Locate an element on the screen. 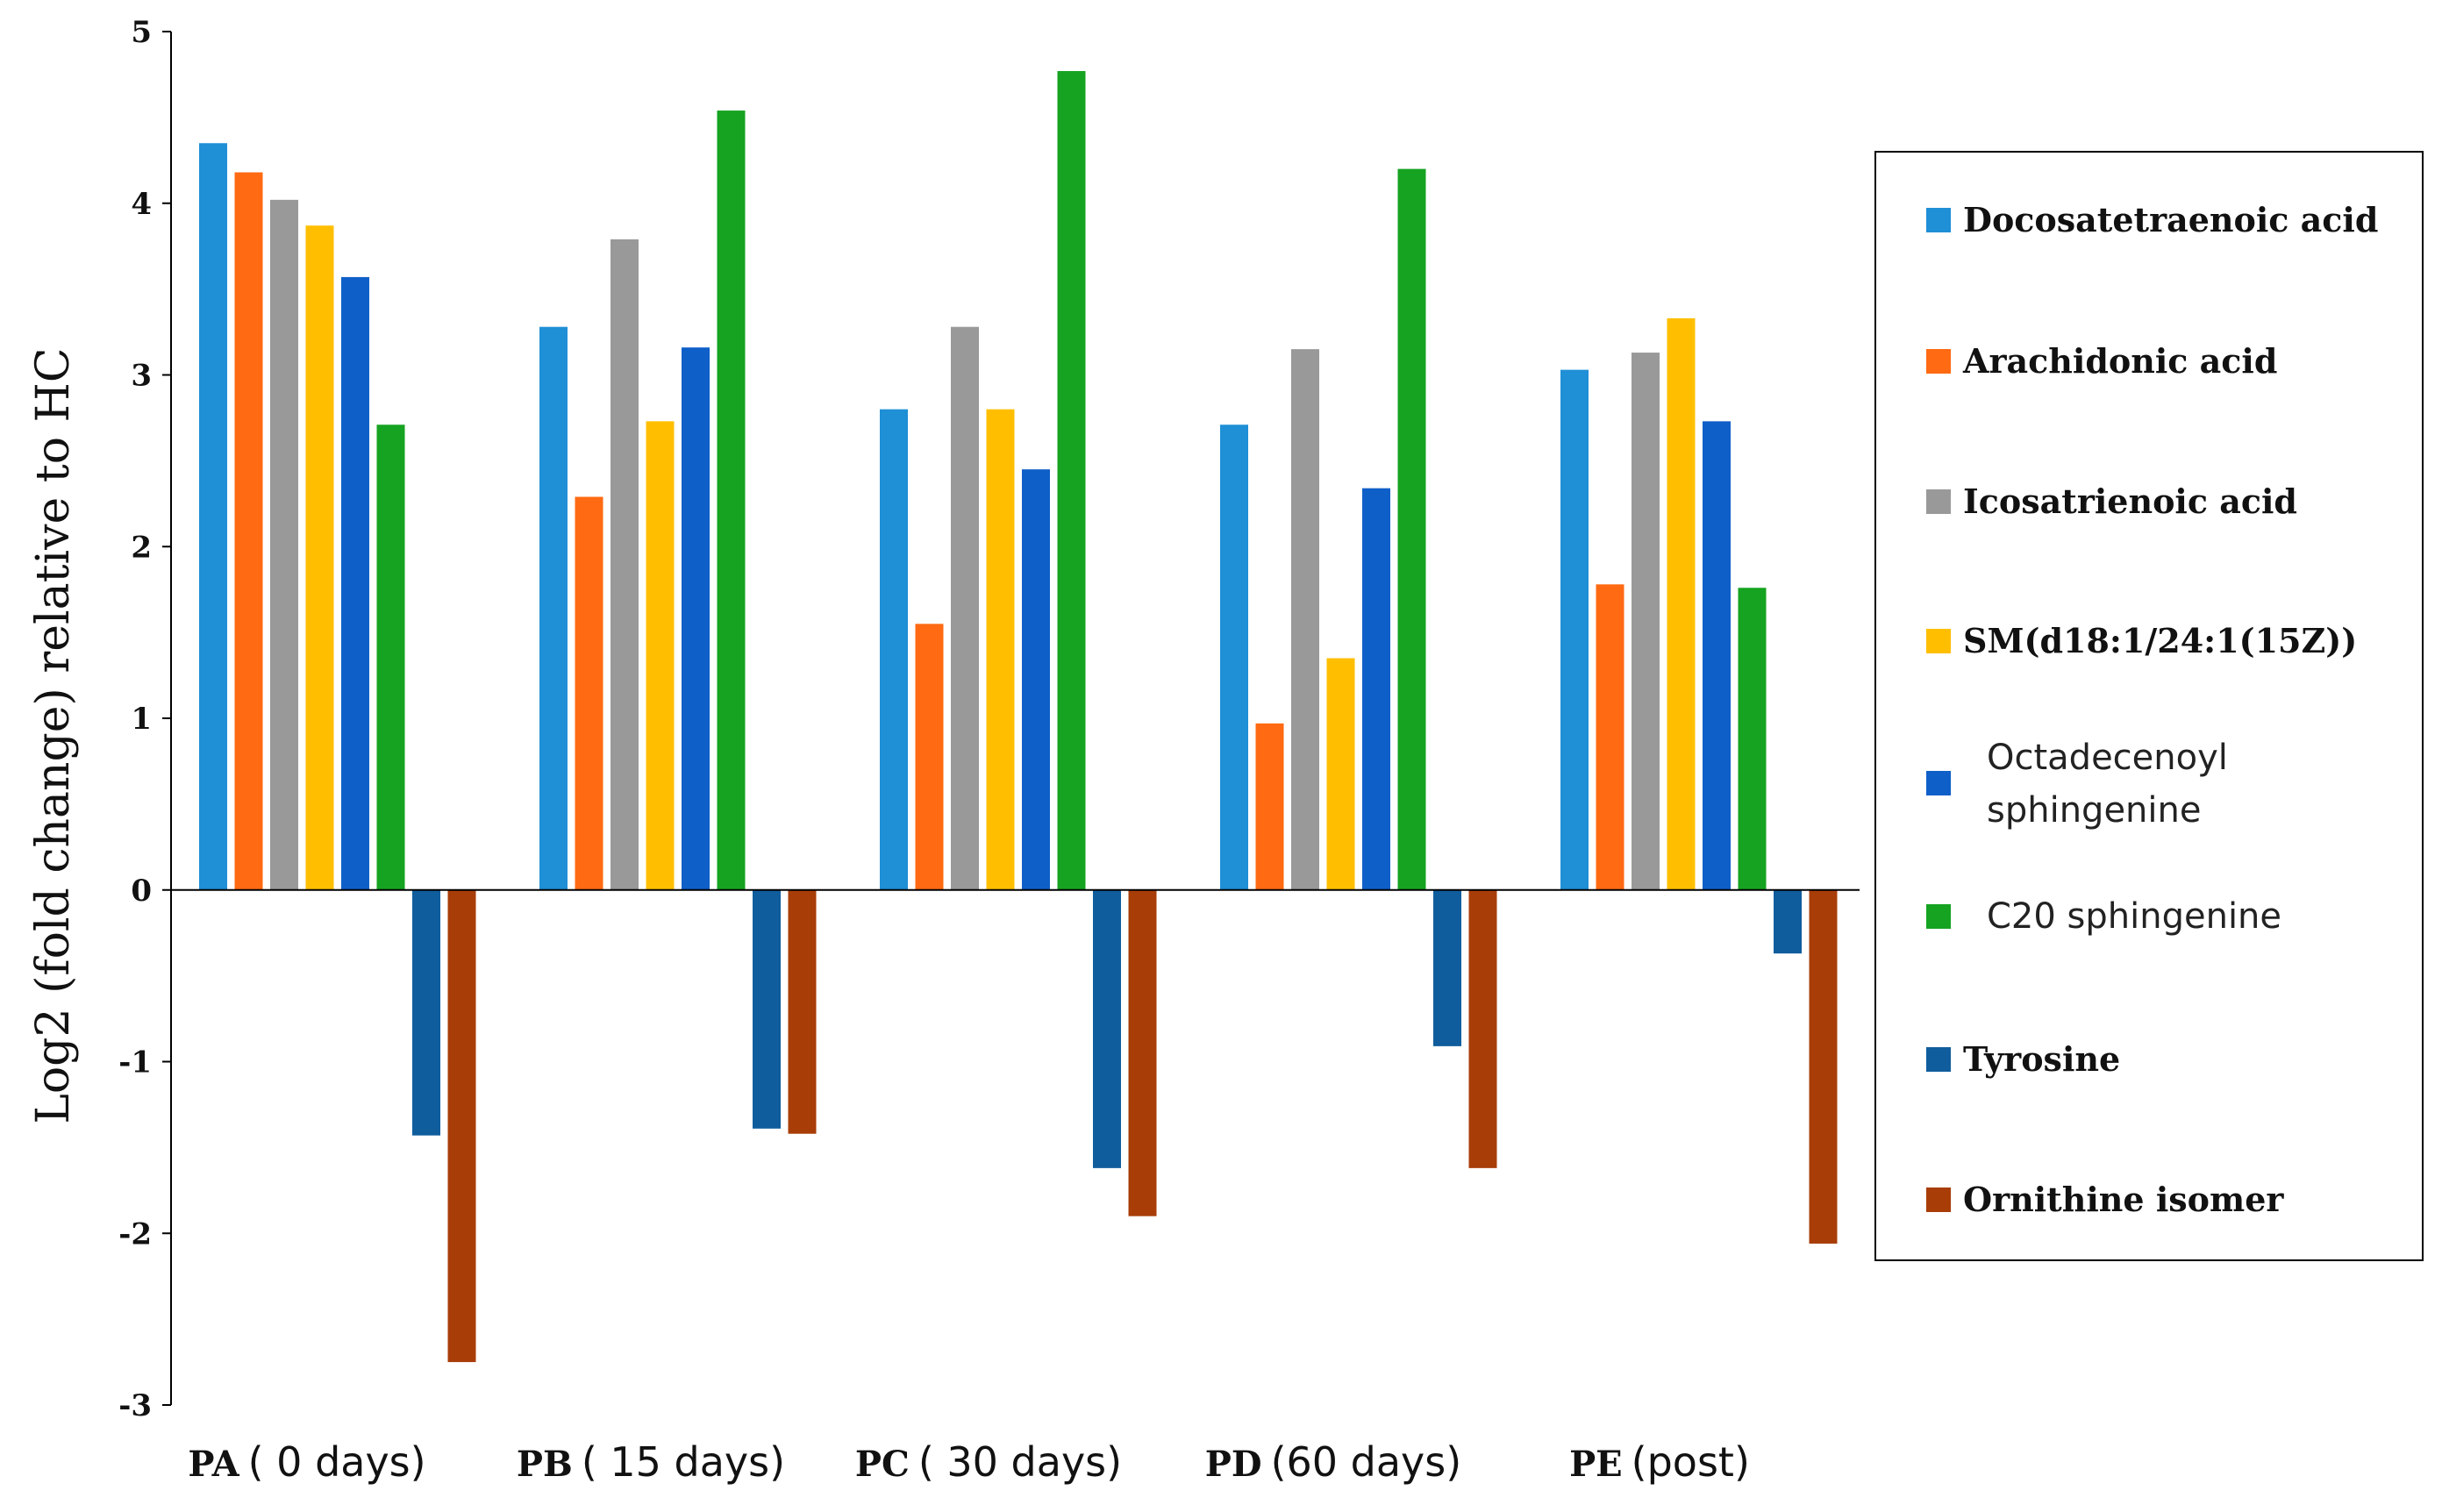 The height and width of the screenshot is (1512, 2442). legend-swatch-arachidonic-acid is located at coordinates (1939, 361).